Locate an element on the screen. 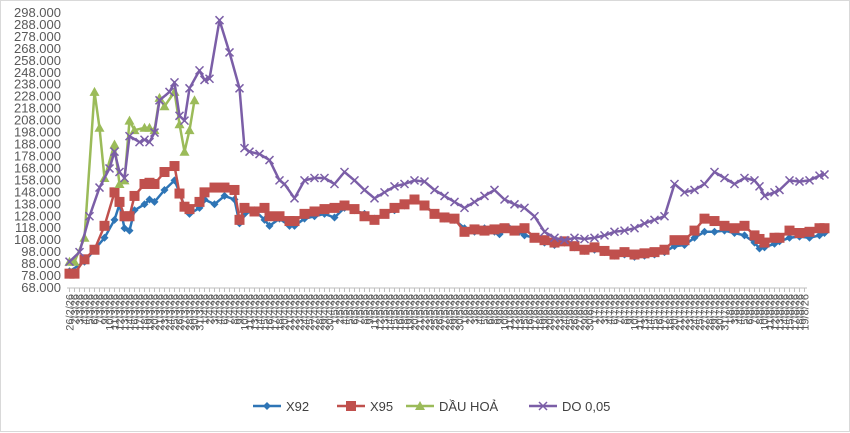  x-tick-label: 25/6/26 is located at coordinates (571, 312).